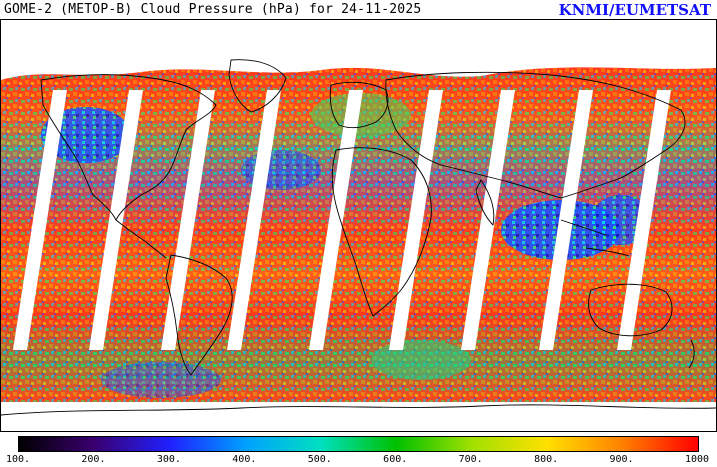  What do you see at coordinates (634, 10) in the screenshot?
I see `credit-label: KNMI/EUMETSAT` at bounding box center [634, 10].